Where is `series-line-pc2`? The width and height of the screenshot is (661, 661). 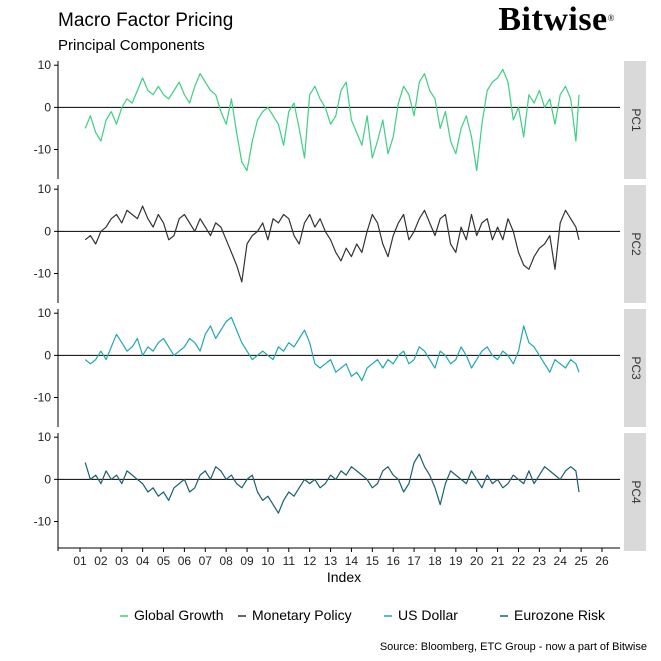 series-line-pc2 is located at coordinates (332, 244).